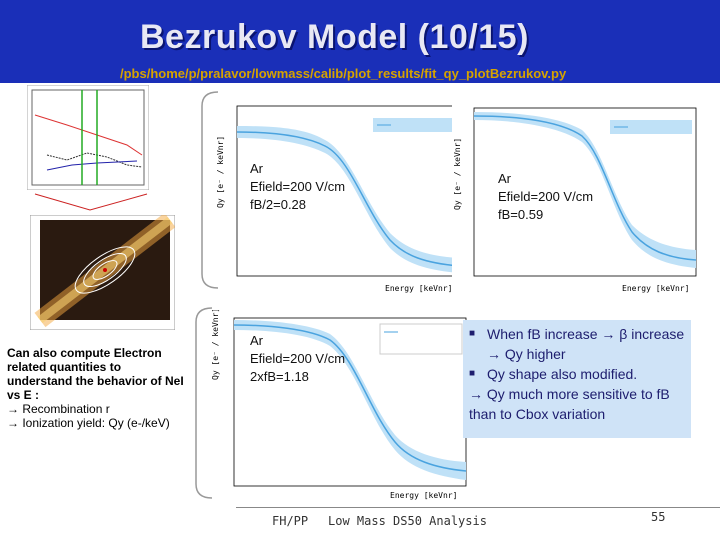 Image resolution: width=720 pixels, height=540 pixels. Describe the element at coordinates (334, 37) in the screenshot. I see `slide-title: Bezrukov Model (10/15)` at that location.